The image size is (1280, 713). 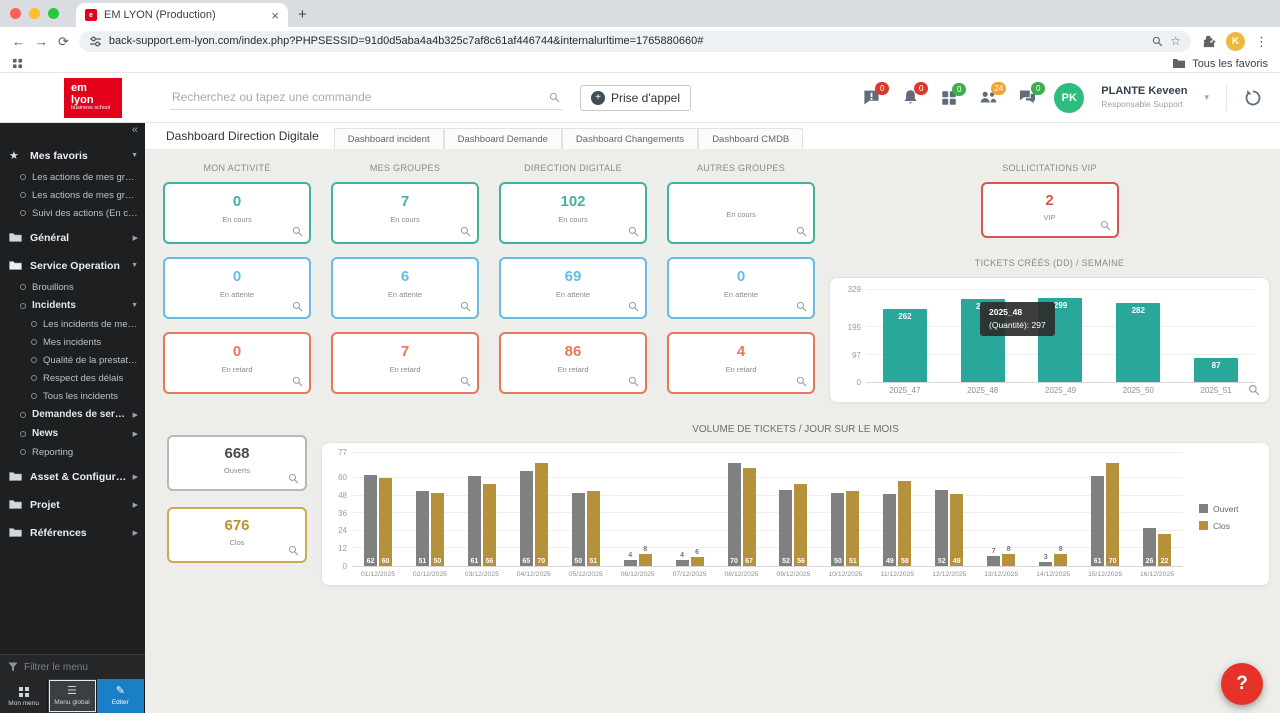 What do you see at coordinates (72, 396) in the screenshot?
I see `sidebar-item-tous-les-incidents: Tous les incidents` at bounding box center [72, 396].